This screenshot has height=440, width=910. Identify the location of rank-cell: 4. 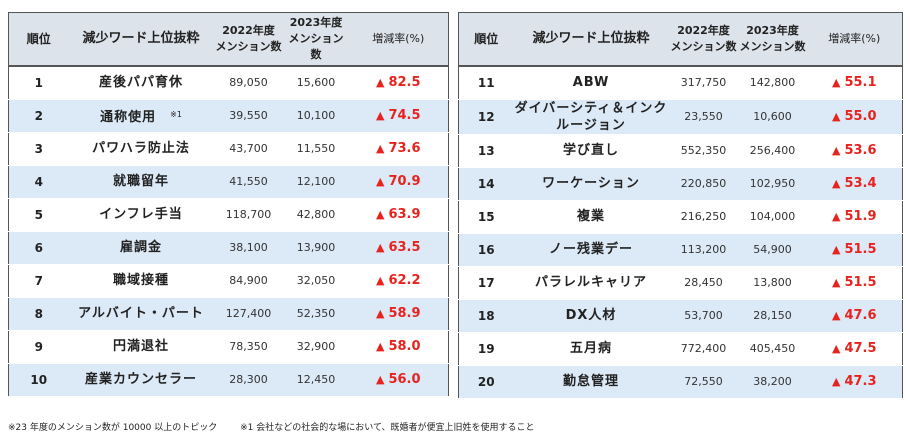
(38, 182).